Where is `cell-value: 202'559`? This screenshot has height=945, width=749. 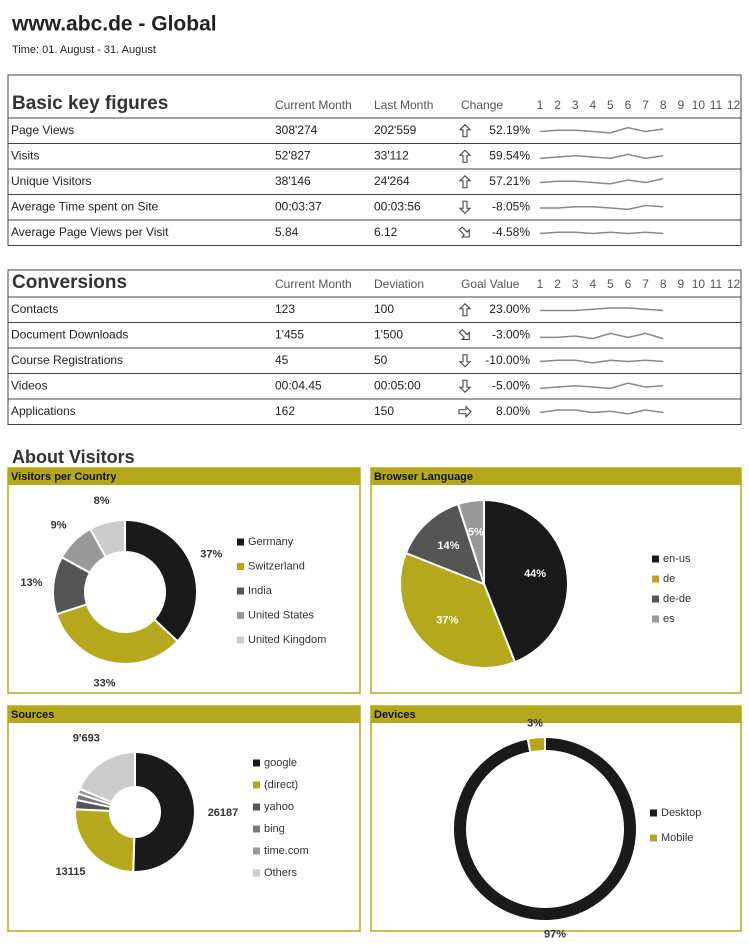 cell-value: 202'559 is located at coordinates (395, 130).